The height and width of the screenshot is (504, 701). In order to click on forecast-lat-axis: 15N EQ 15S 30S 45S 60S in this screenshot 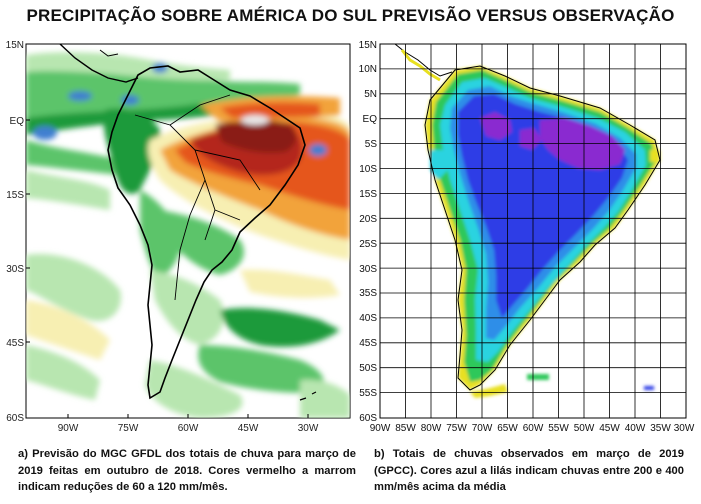, I will do `click(18, 232)`.